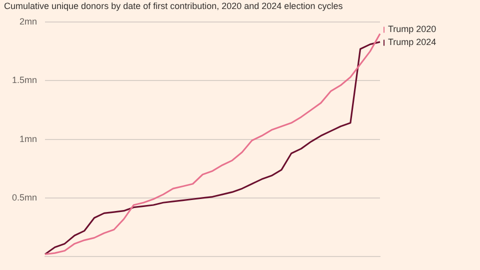 The width and height of the screenshot is (480, 270). Describe the element at coordinates (25, 197) in the screenshot. I see `y-tick-label: 0.5mn` at that location.